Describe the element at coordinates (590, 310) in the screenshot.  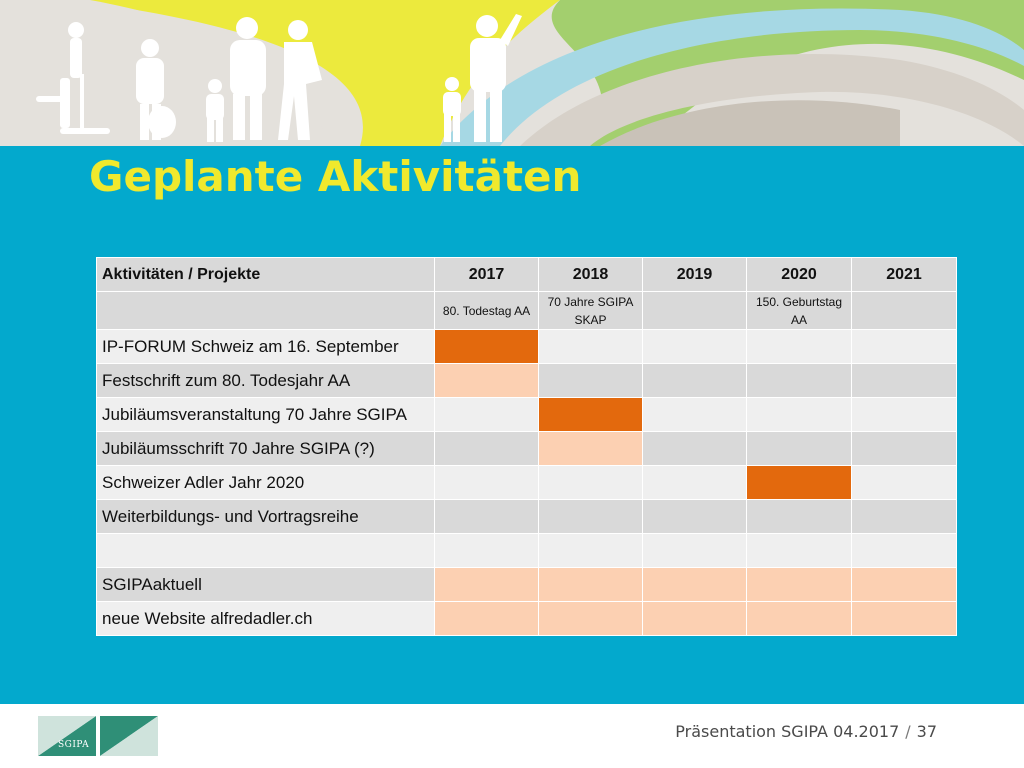
I see `subheader-cell: 70 Jahre SGIPA SKAP` at that location.